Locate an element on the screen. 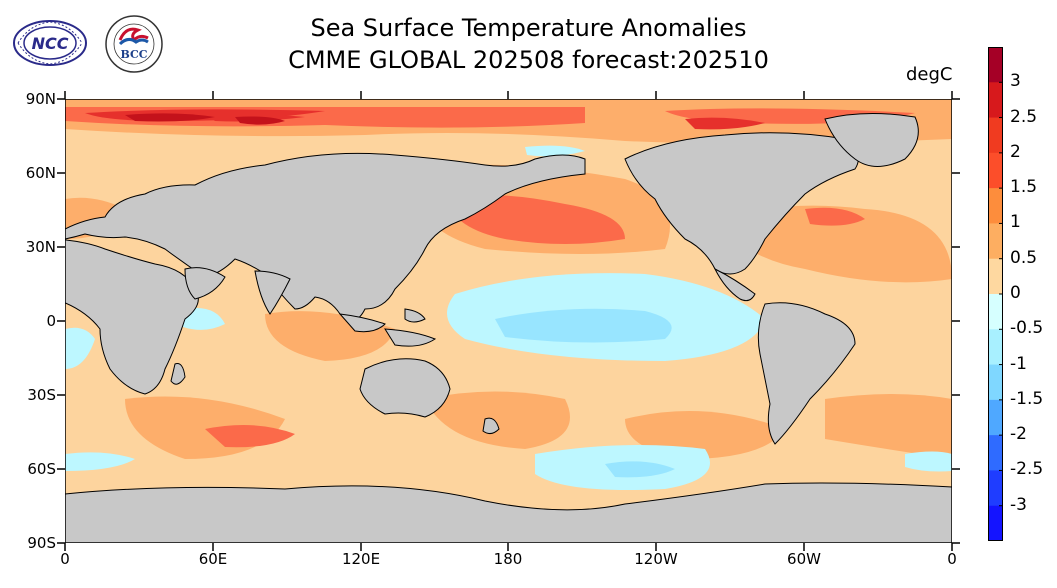 The image size is (1057, 588). colorbar-label: -1 is located at coordinates (1018, 363).